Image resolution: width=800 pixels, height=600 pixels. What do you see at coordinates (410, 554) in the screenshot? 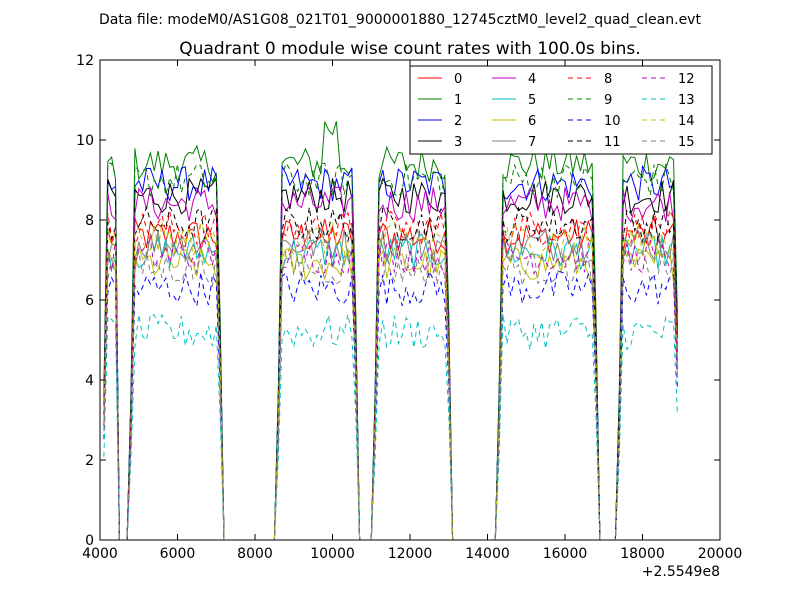
I see `x-tick-label: 12000` at bounding box center [410, 554].